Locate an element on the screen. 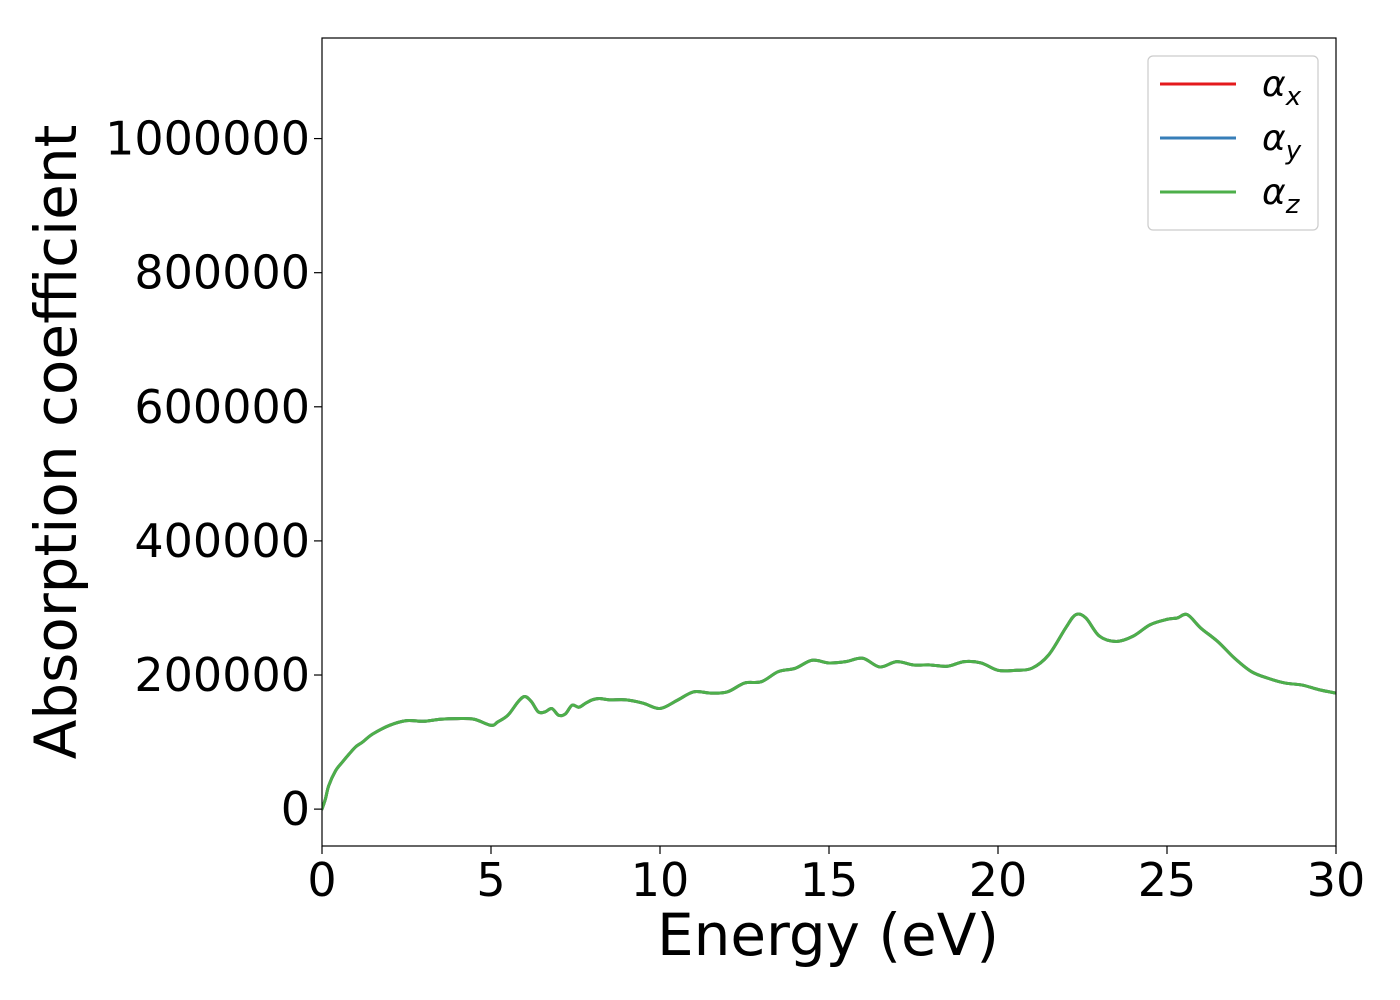  legend-box is located at coordinates (1233, 143).